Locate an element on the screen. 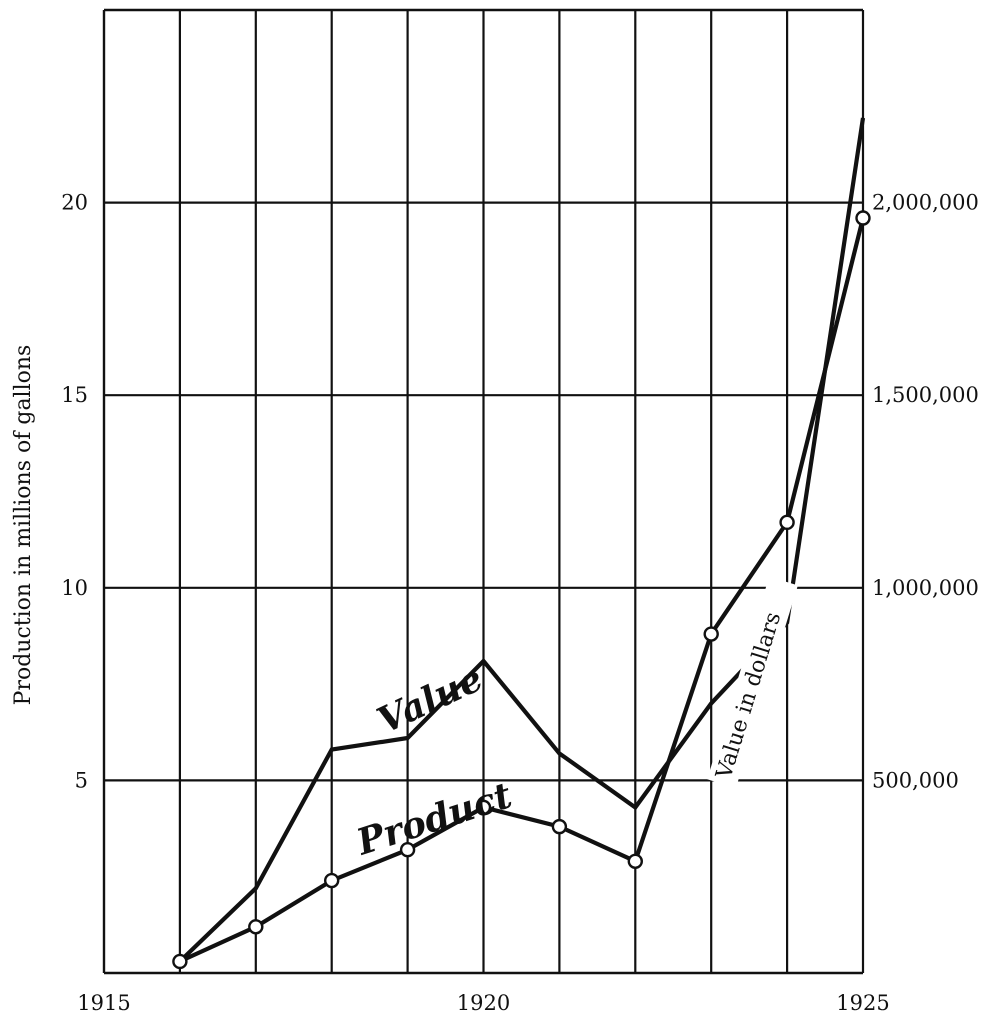  right-axis-note: Value in dollars is located at coordinates (752, 682).